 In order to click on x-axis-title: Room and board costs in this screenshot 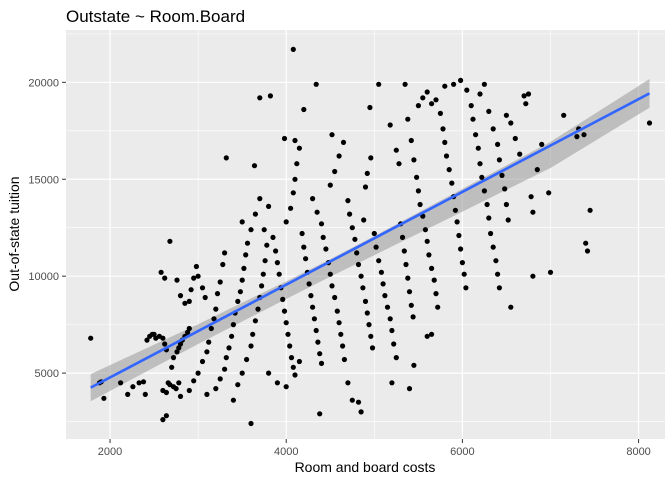, I will do `click(365, 467)`.